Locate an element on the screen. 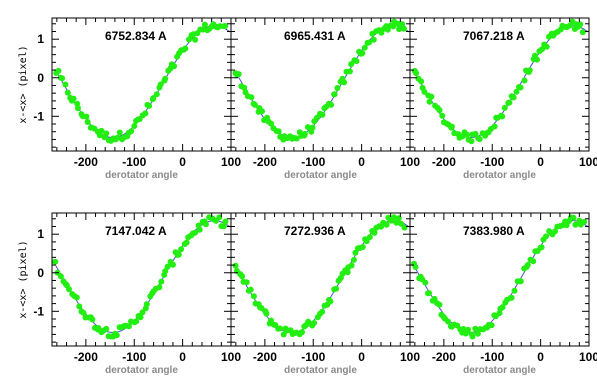 The height and width of the screenshot is (387, 597). wavelength-label: 7272.936 A is located at coordinates (315, 231).